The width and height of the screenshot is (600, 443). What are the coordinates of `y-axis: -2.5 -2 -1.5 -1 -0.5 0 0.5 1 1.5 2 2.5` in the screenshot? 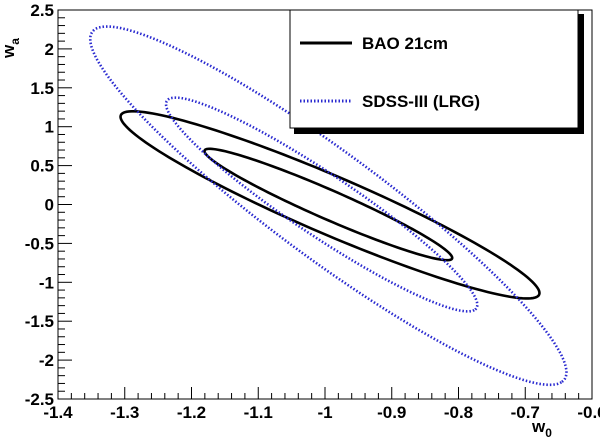 It's located at (48, 205).